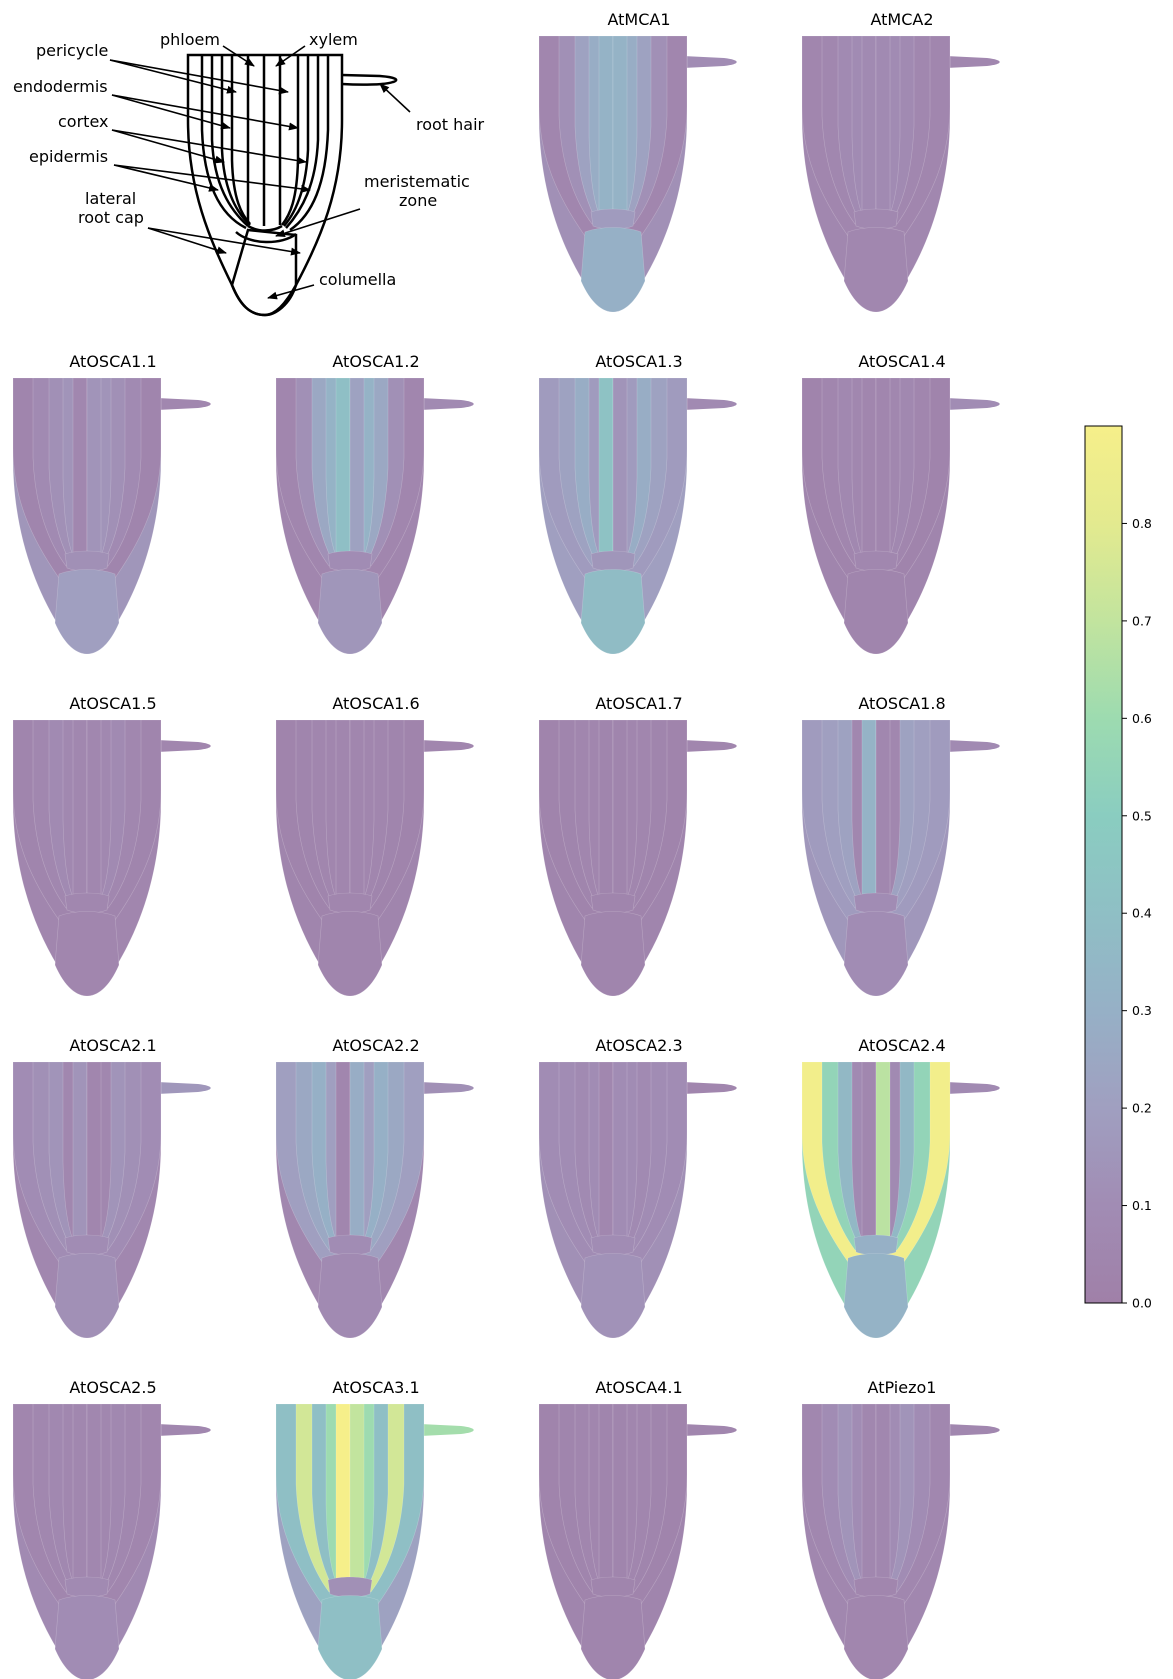 Image resolution: width=1173 pixels, height=1679 pixels. I want to click on colorbar-tick-label: 0.4, so click(1142, 913).